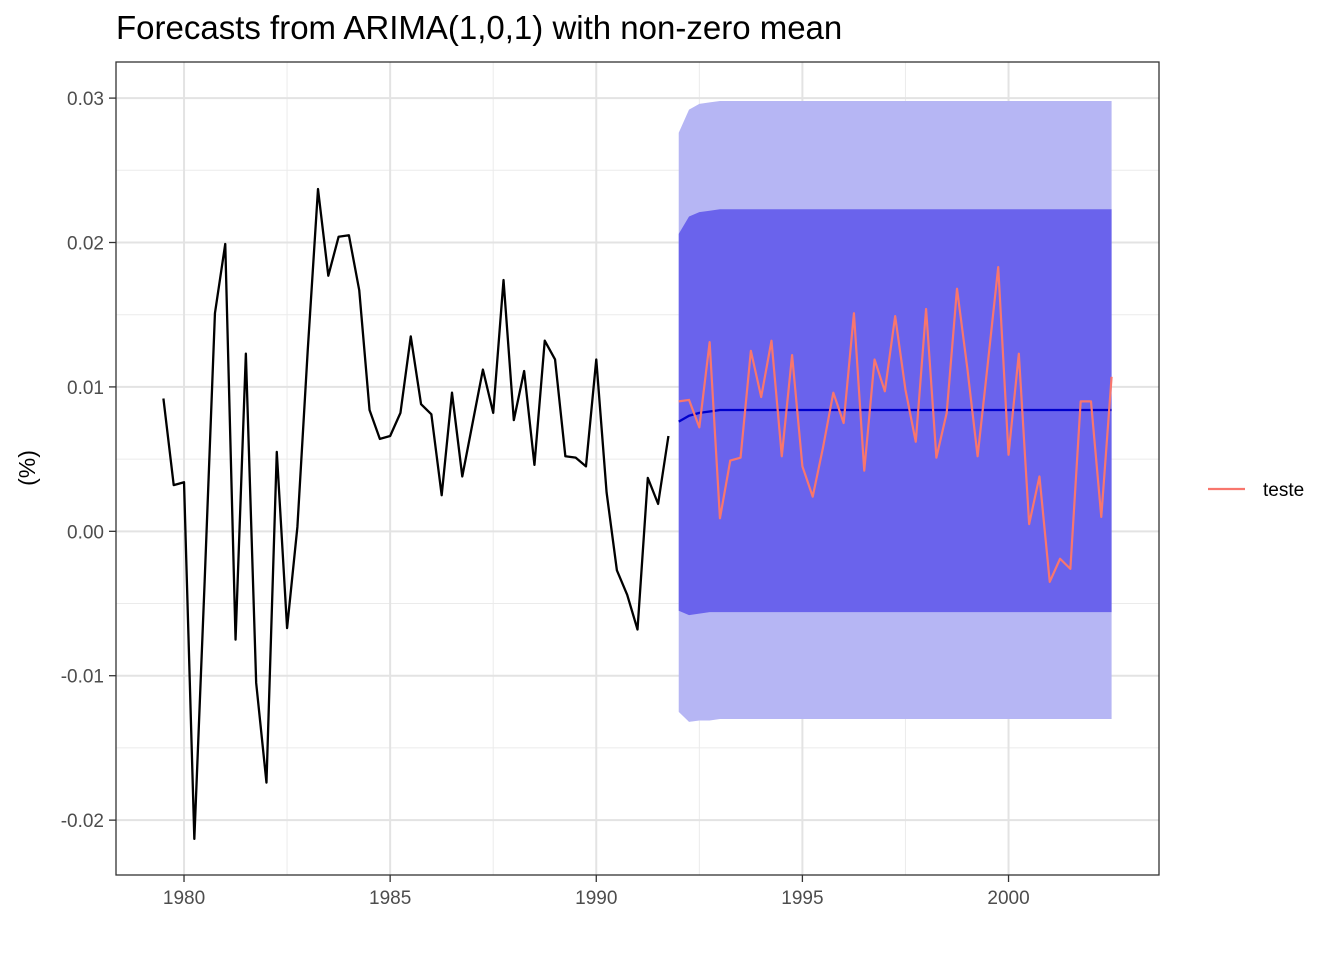  Describe the element at coordinates (1008, 898) in the screenshot. I see `x-tick-label: 2000` at that location.